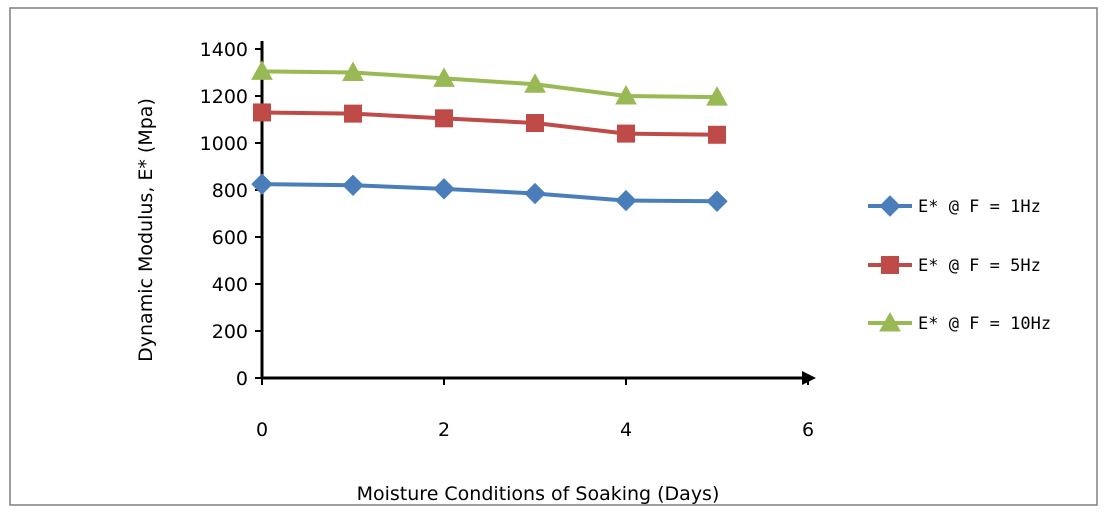 This screenshot has height=513, width=1105. Describe the element at coordinates (224, 97) in the screenshot. I see `y-tick-label: 1200` at that location.